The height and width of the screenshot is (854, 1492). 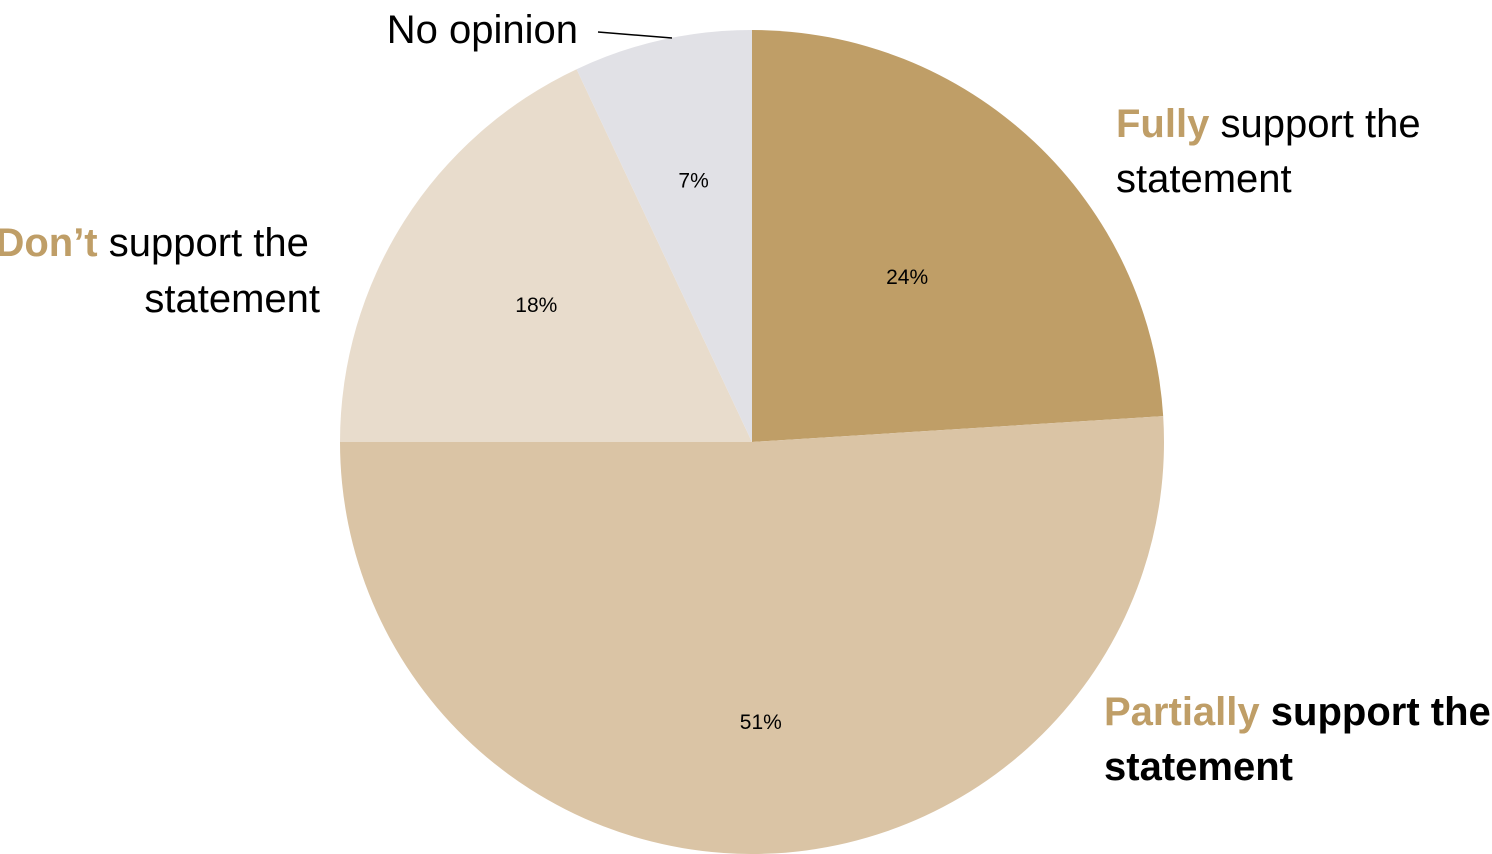 I want to click on pie-slice-fully, so click(x=958, y=236).